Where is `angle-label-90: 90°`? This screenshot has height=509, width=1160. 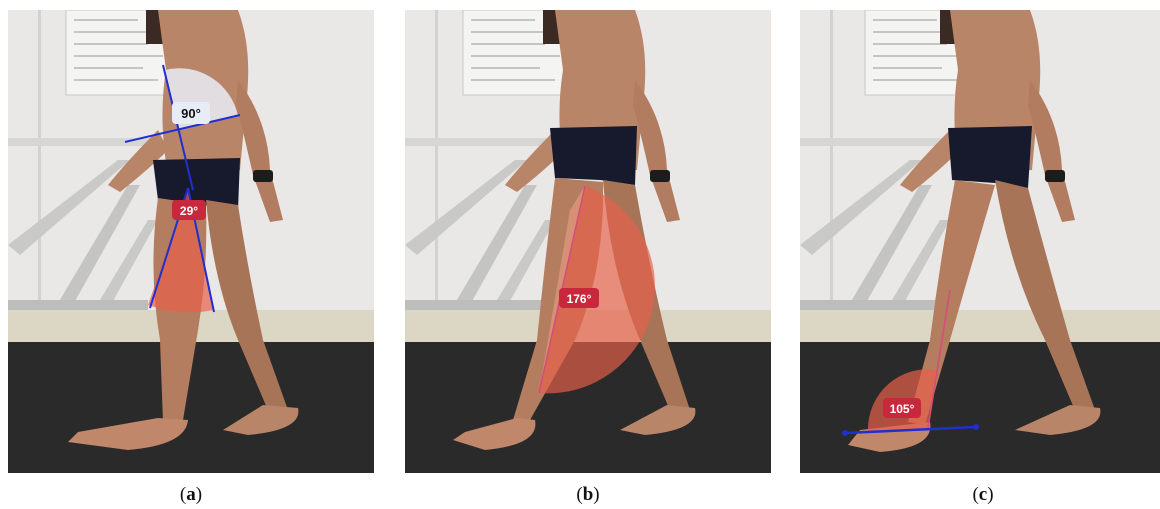
angle-label-90: 90° is located at coordinates (191, 113).